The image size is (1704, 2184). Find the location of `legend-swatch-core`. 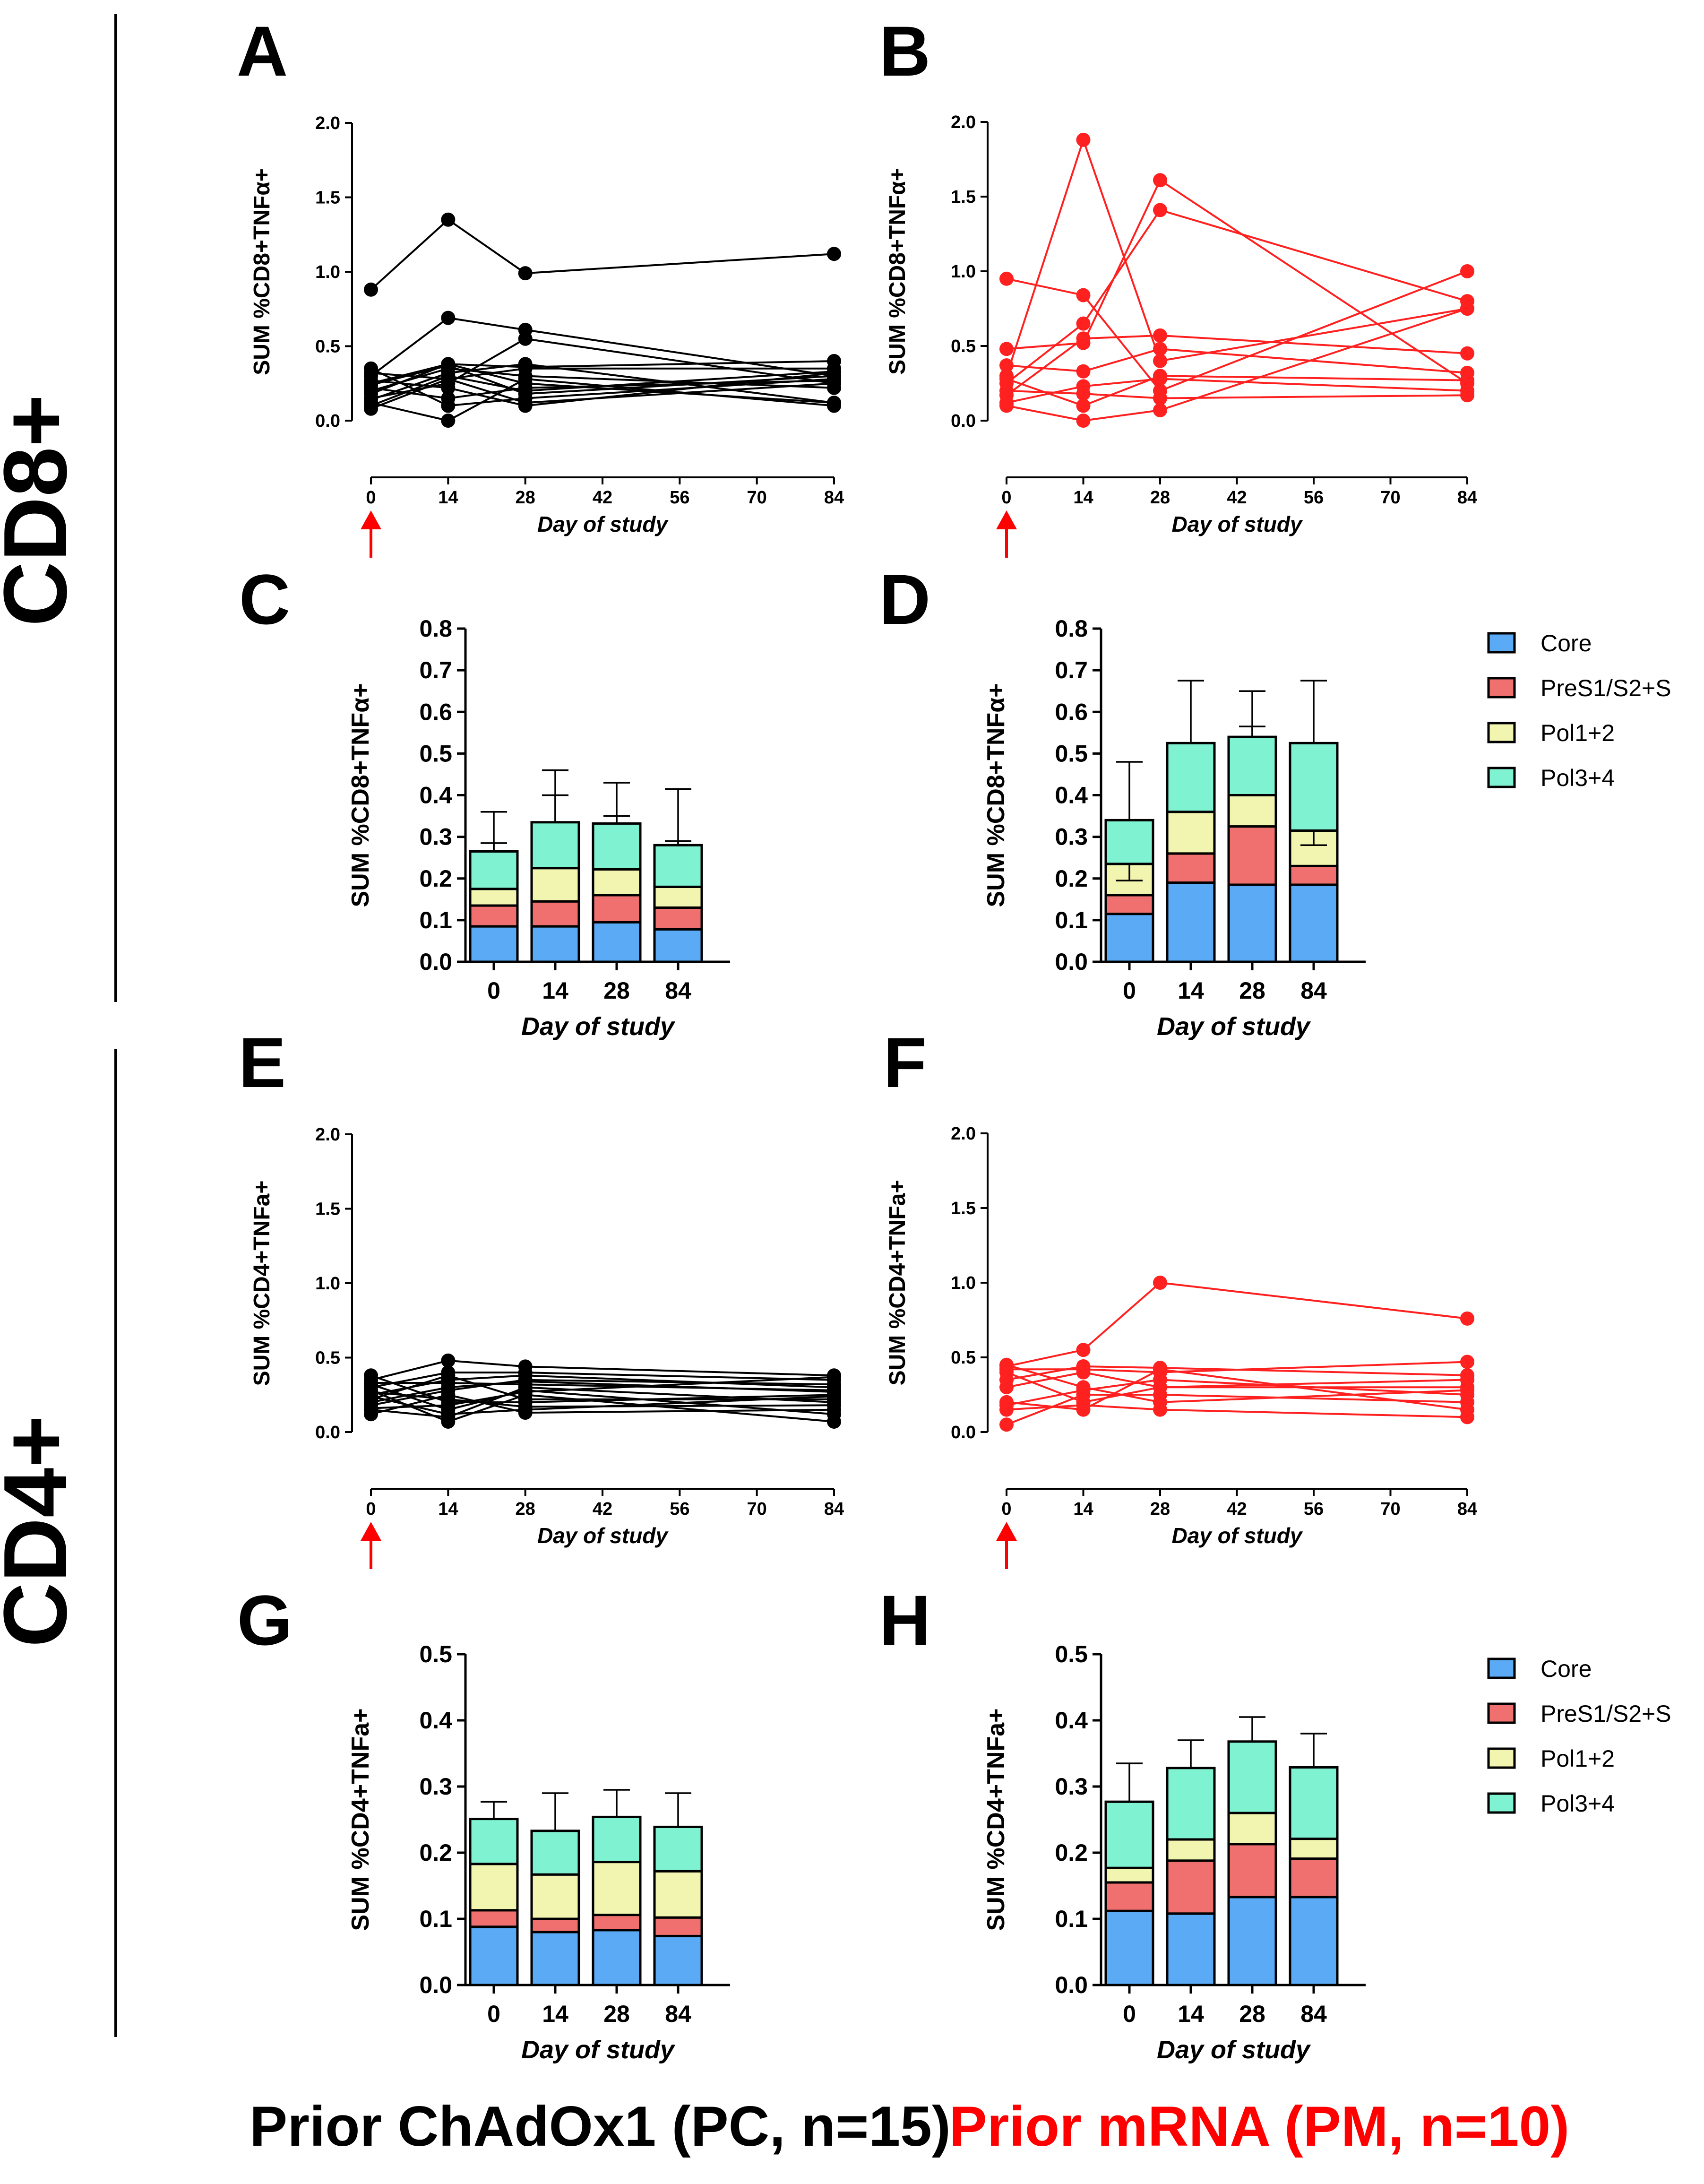

legend-swatch-core is located at coordinates (1501, 643).